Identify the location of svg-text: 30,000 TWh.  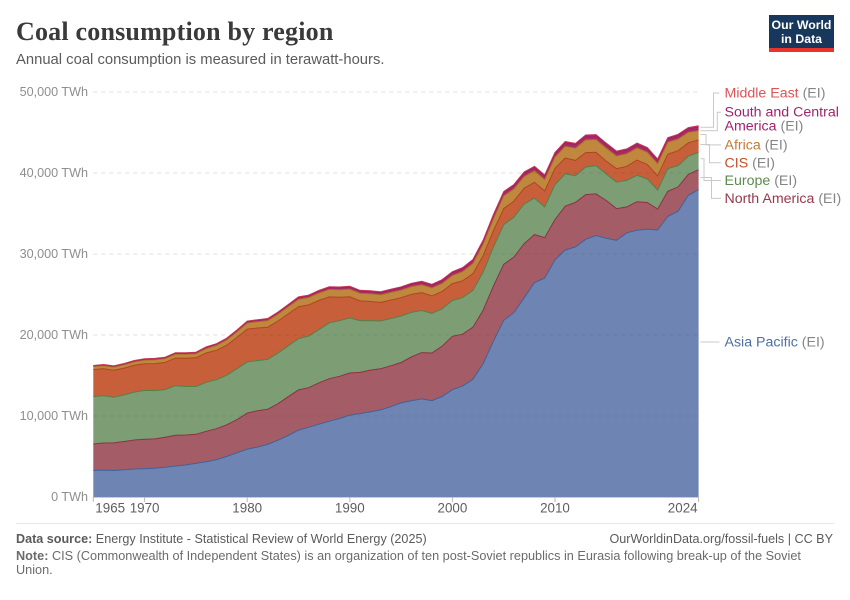
(54, 254).